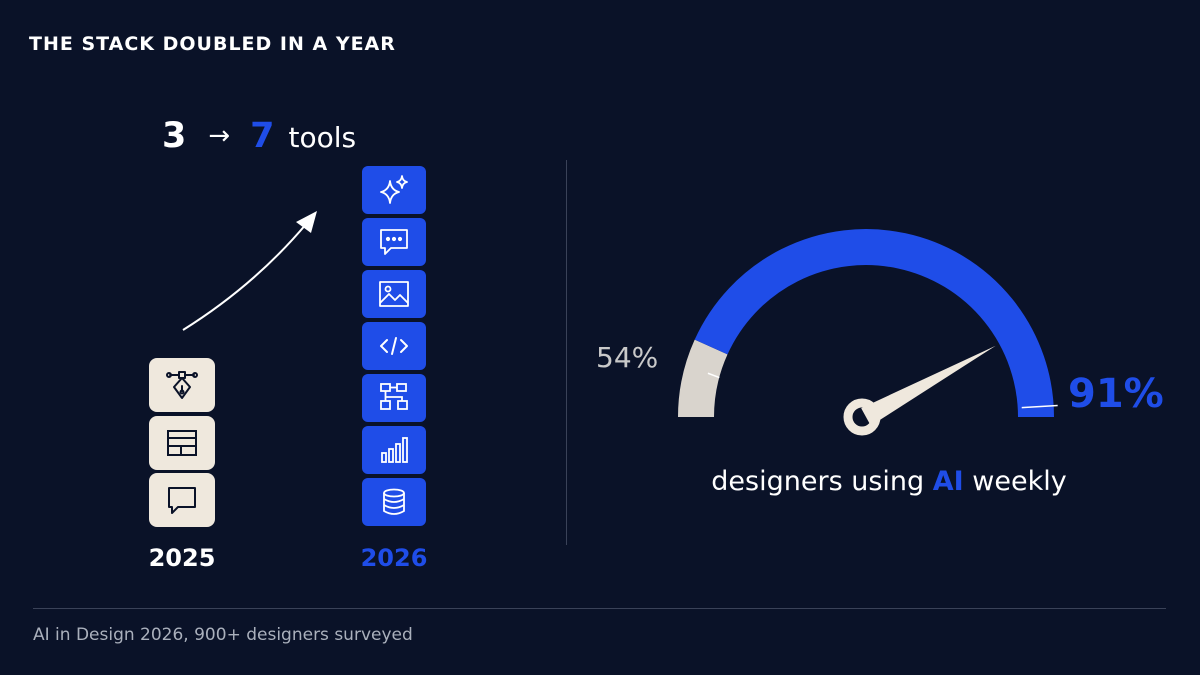  I want to click on tool-tile-chart, so click(394, 450).